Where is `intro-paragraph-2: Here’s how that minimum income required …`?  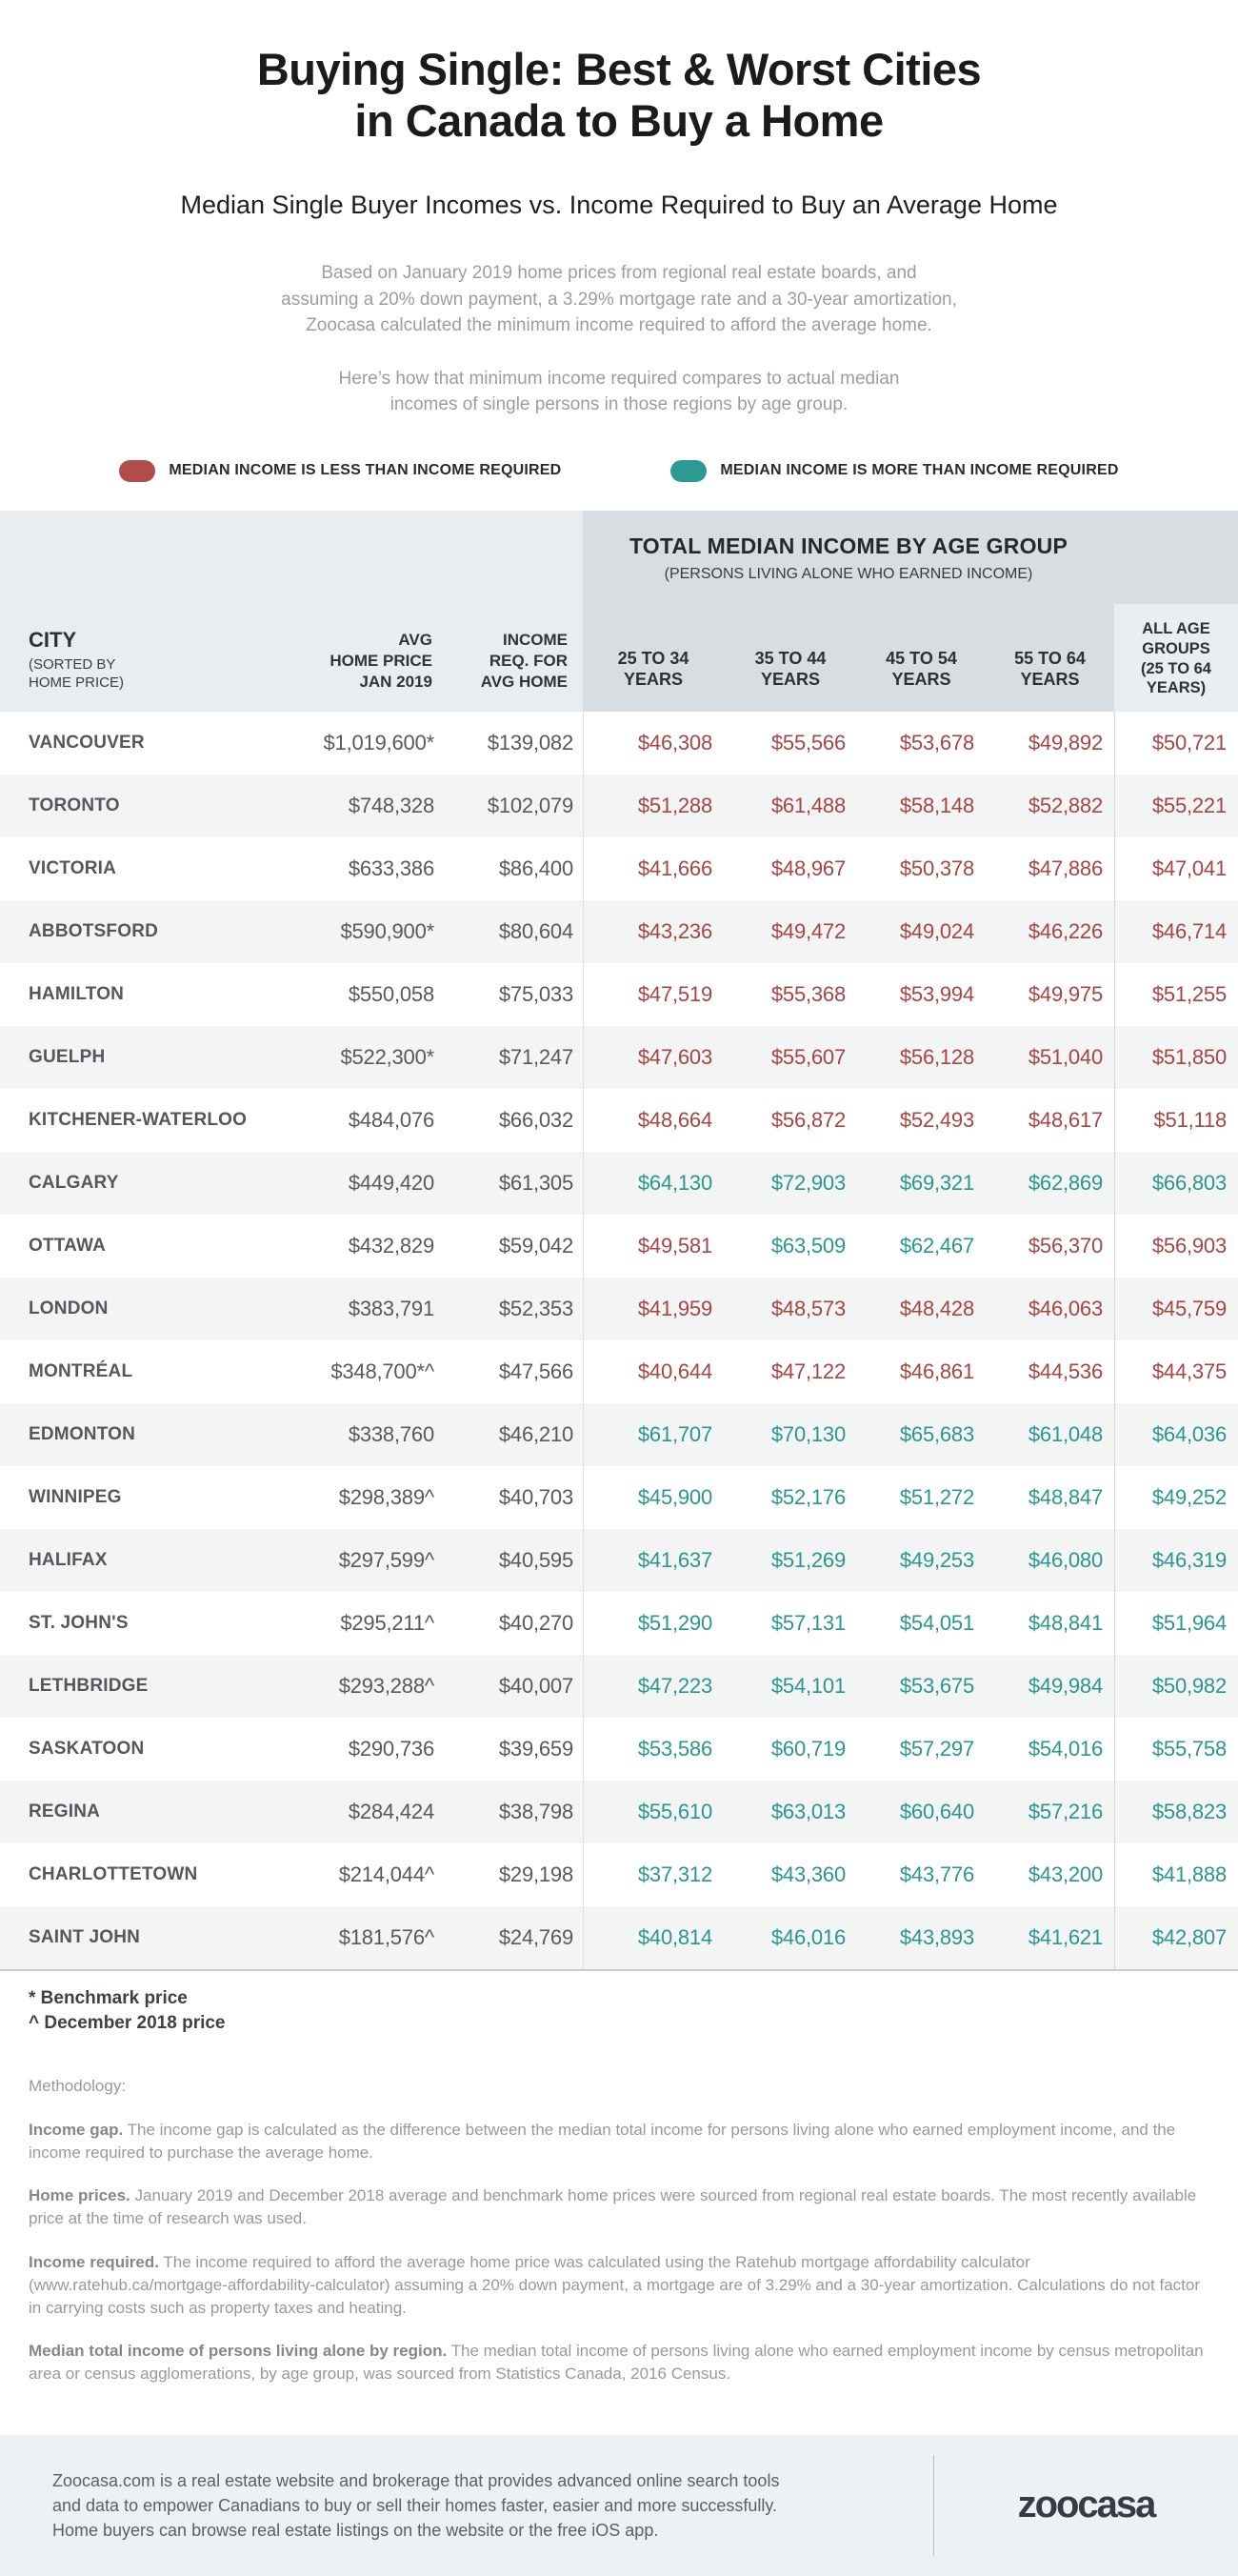 intro-paragraph-2: Here’s how that minimum income required … is located at coordinates (619, 391).